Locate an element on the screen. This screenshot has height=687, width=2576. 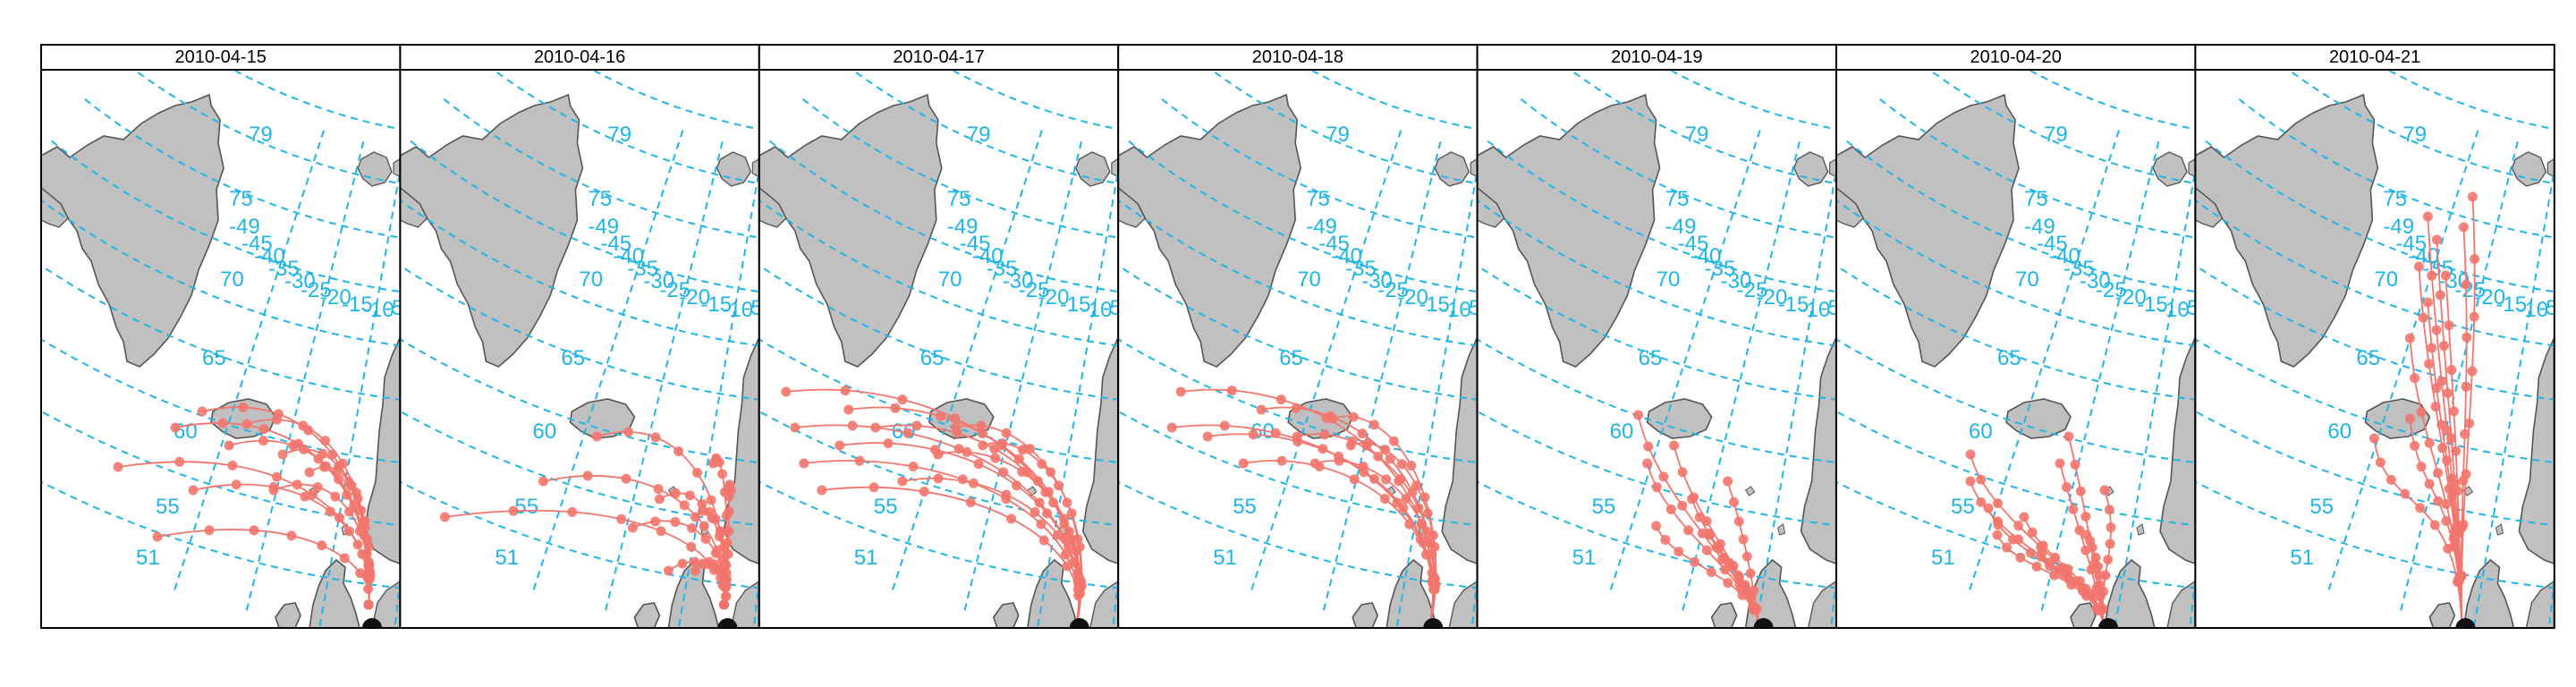
ireland-land is located at coordinates (2442, 615).